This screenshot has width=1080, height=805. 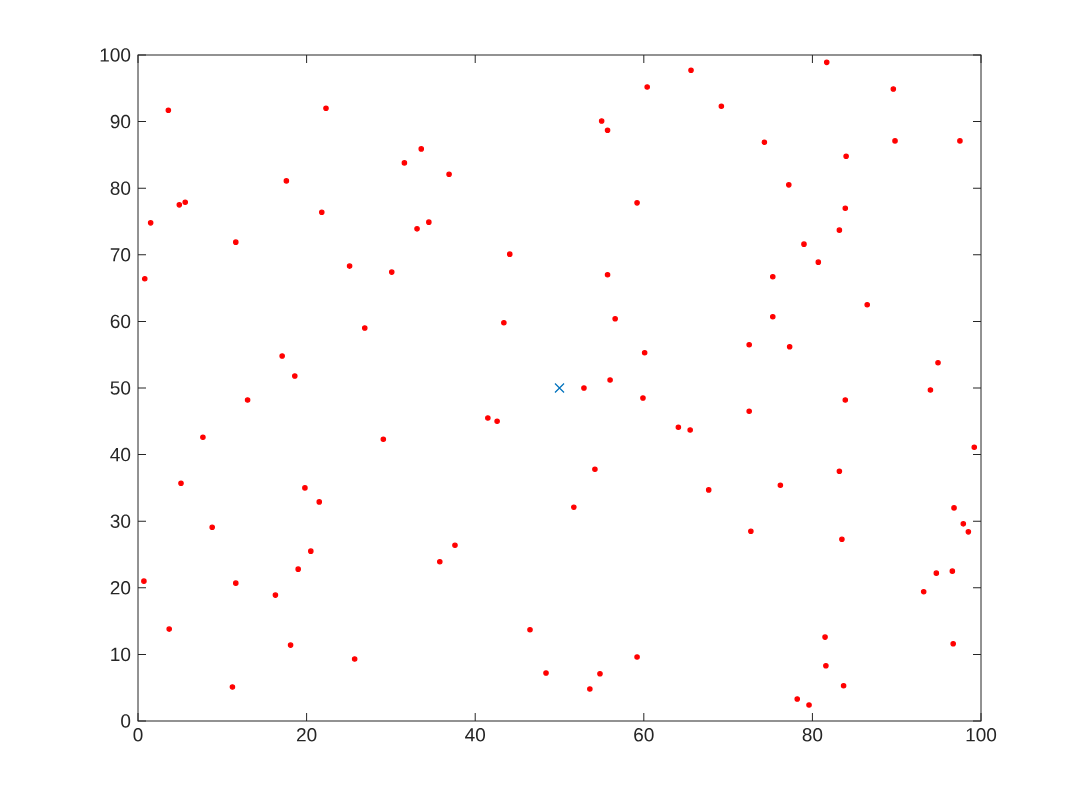 What do you see at coordinates (644, 735) in the screenshot?
I see `x-tick-label: 60` at bounding box center [644, 735].